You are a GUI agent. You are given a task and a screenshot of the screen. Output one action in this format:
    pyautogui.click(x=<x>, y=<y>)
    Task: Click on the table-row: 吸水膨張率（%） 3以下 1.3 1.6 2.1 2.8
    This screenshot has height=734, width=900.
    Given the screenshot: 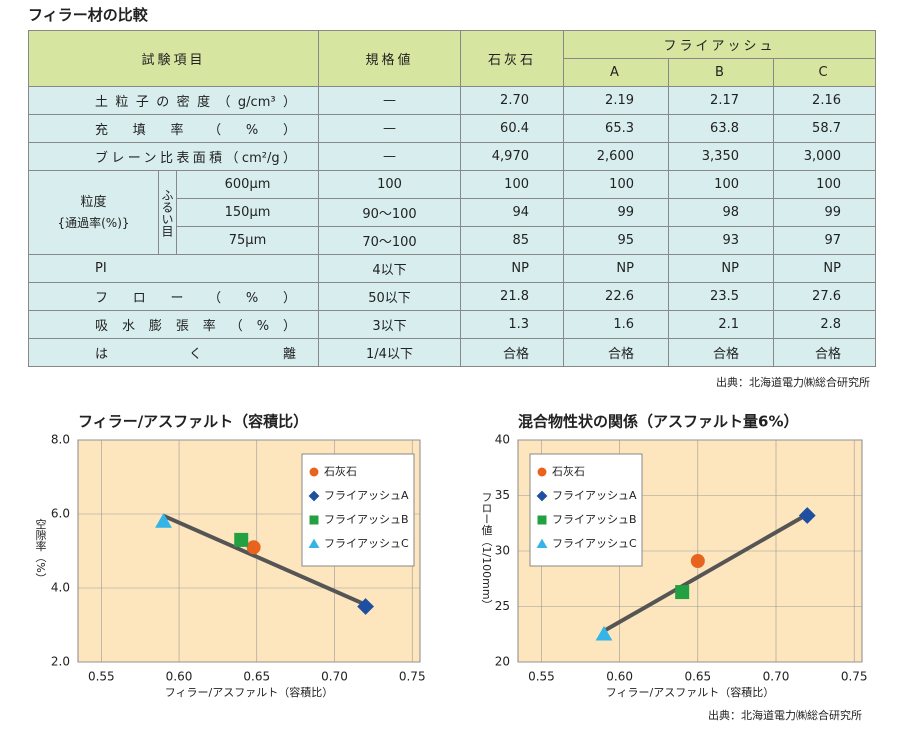 What is the action you would take?
    pyautogui.click(x=452, y=324)
    